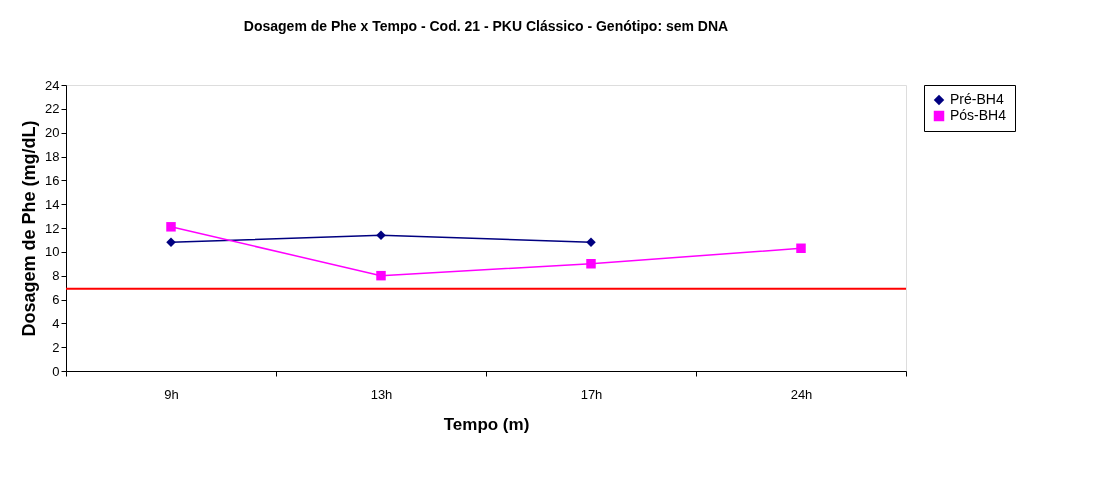 The width and height of the screenshot is (1119, 500). What do you see at coordinates (486, 26) in the screenshot?
I see `chart-title: Dosagem de Phe x Tempo - Cod. 21 - PKU Clássico - Genótipo: sem DNA` at bounding box center [486, 26].